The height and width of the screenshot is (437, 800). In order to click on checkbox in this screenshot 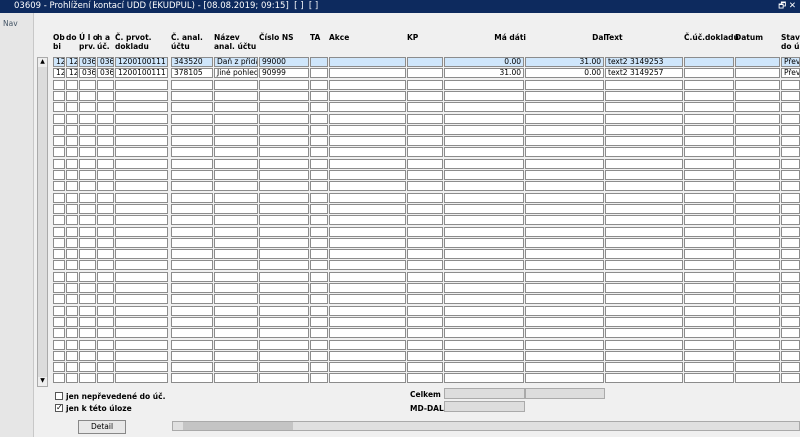, I will do `click(59, 396)`.